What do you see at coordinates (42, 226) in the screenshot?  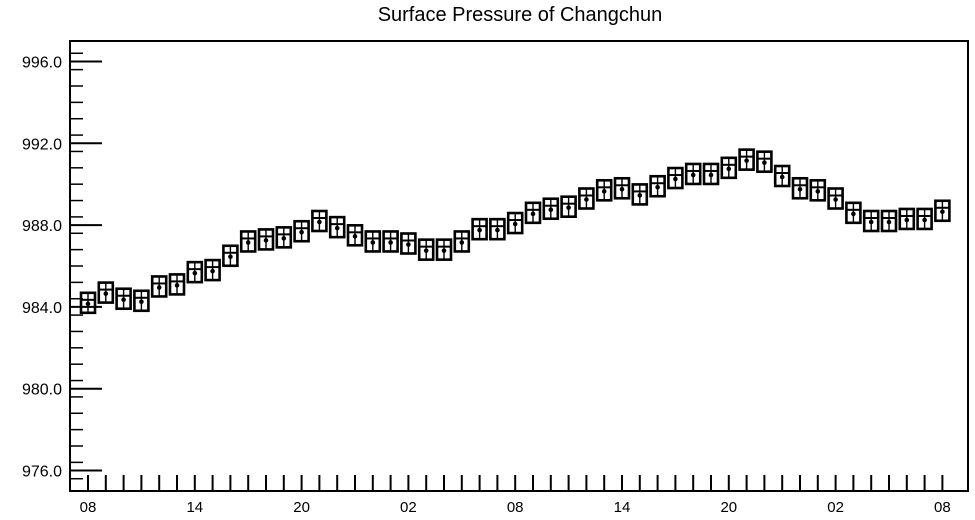 I see `y-tick-label: 988.0` at bounding box center [42, 226].